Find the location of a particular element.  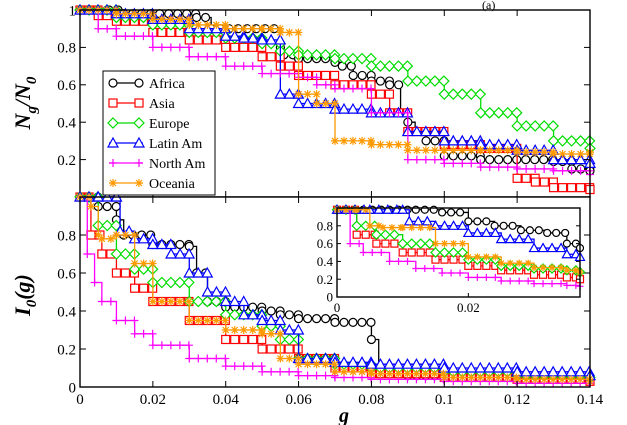

top-corner-label: (a) is located at coordinates (488, 6).